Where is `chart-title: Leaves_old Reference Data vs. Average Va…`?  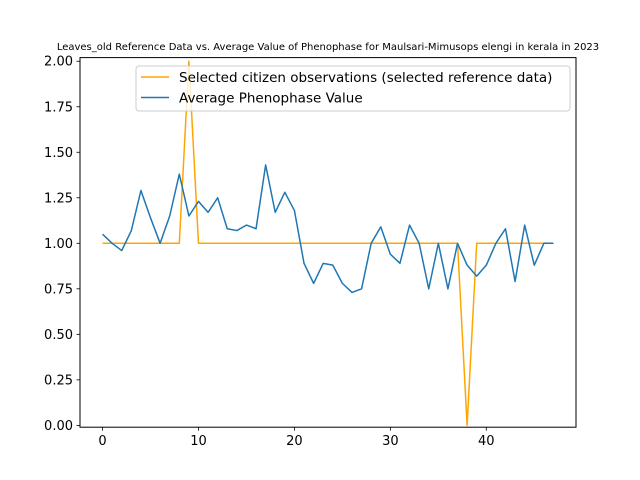
chart-title: Leaves_old Reference Data vs. Average Va… is located at coordinates (328, 47).